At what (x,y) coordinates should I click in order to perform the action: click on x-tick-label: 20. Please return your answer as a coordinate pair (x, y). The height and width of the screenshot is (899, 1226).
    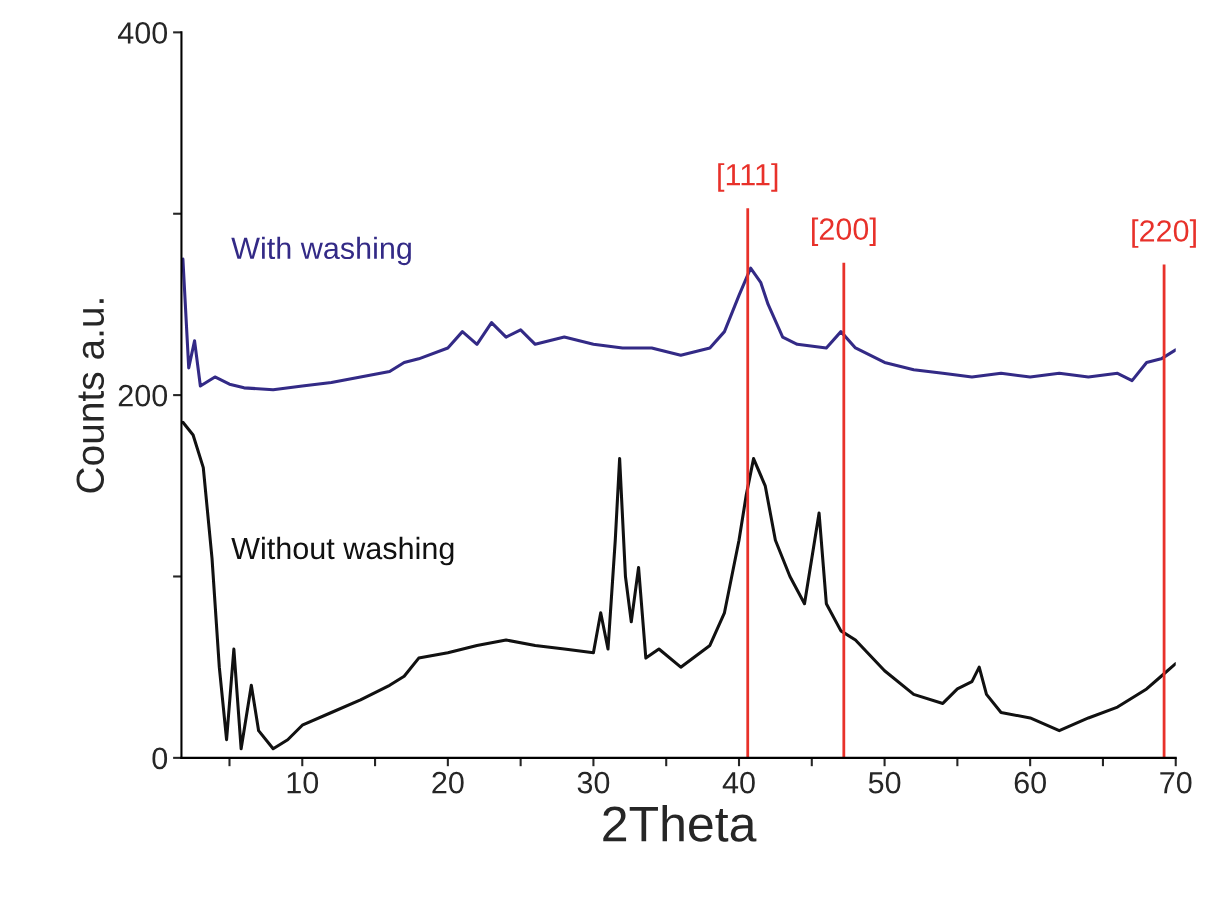
    Looking at the image, I should click on (448, 782).